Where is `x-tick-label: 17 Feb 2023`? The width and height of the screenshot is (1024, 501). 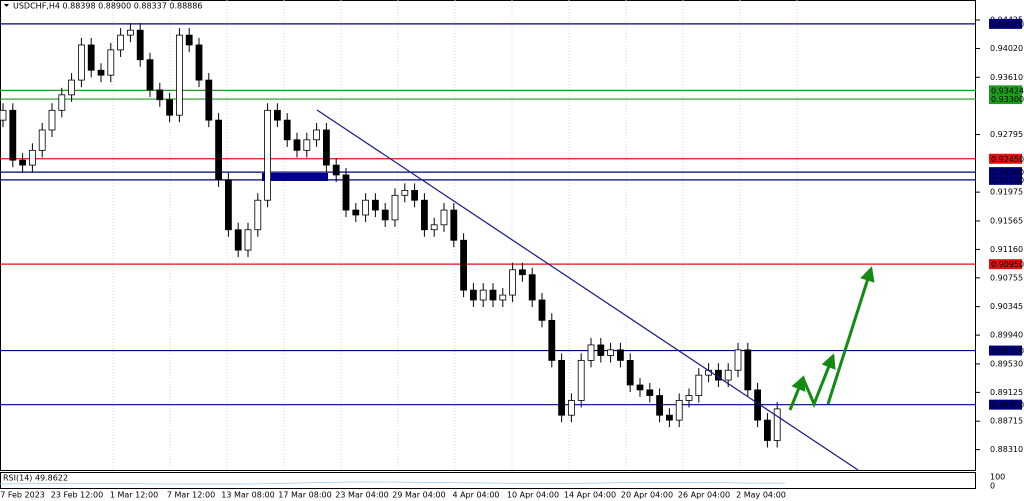 x-tick-label: 17 Feb 2023 is located at coordinates (22, 495).